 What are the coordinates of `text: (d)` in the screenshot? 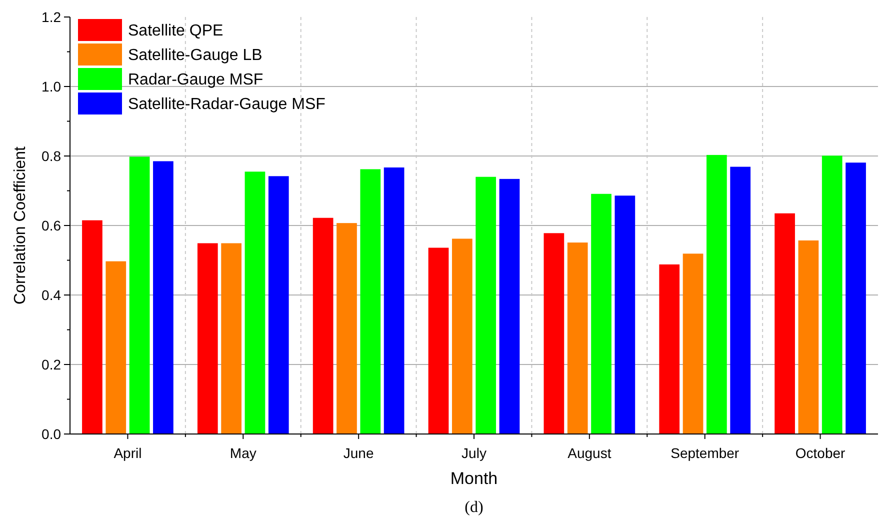 It's located at (474, 507).